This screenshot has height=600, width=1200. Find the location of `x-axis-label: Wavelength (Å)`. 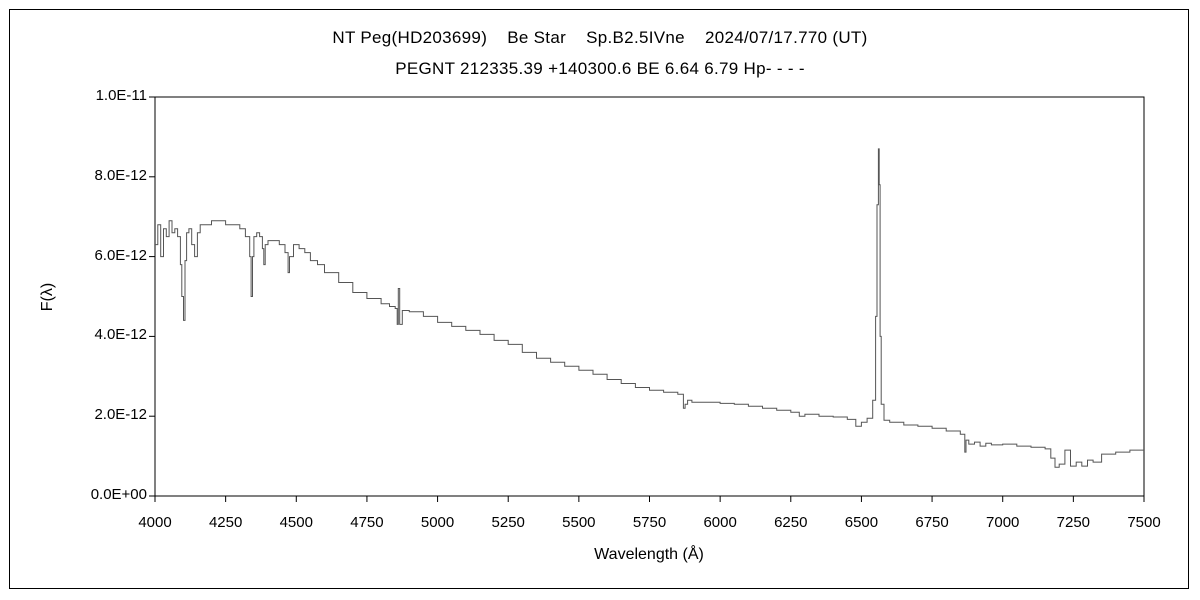

x-axis-label: Wavelength (Å) is located at coordinates (649, 554).